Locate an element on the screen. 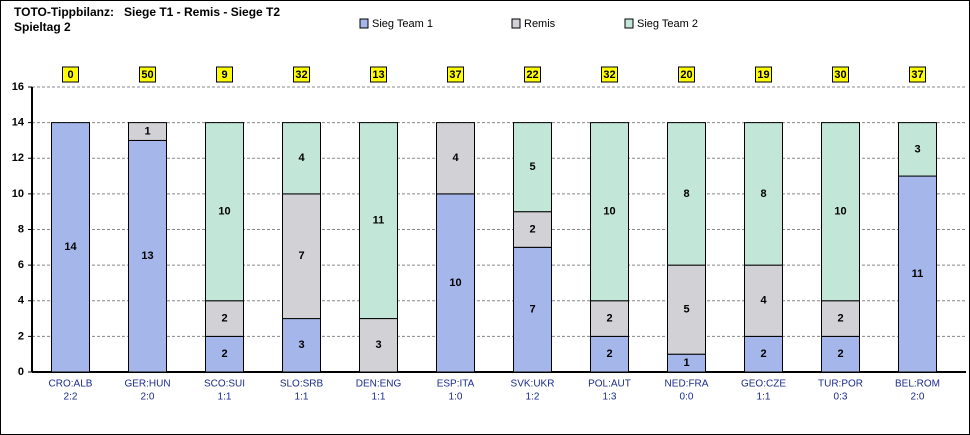 This screenshot has width=970, height=435. y-tick-label: 8 is located at coordinates (21, 229).